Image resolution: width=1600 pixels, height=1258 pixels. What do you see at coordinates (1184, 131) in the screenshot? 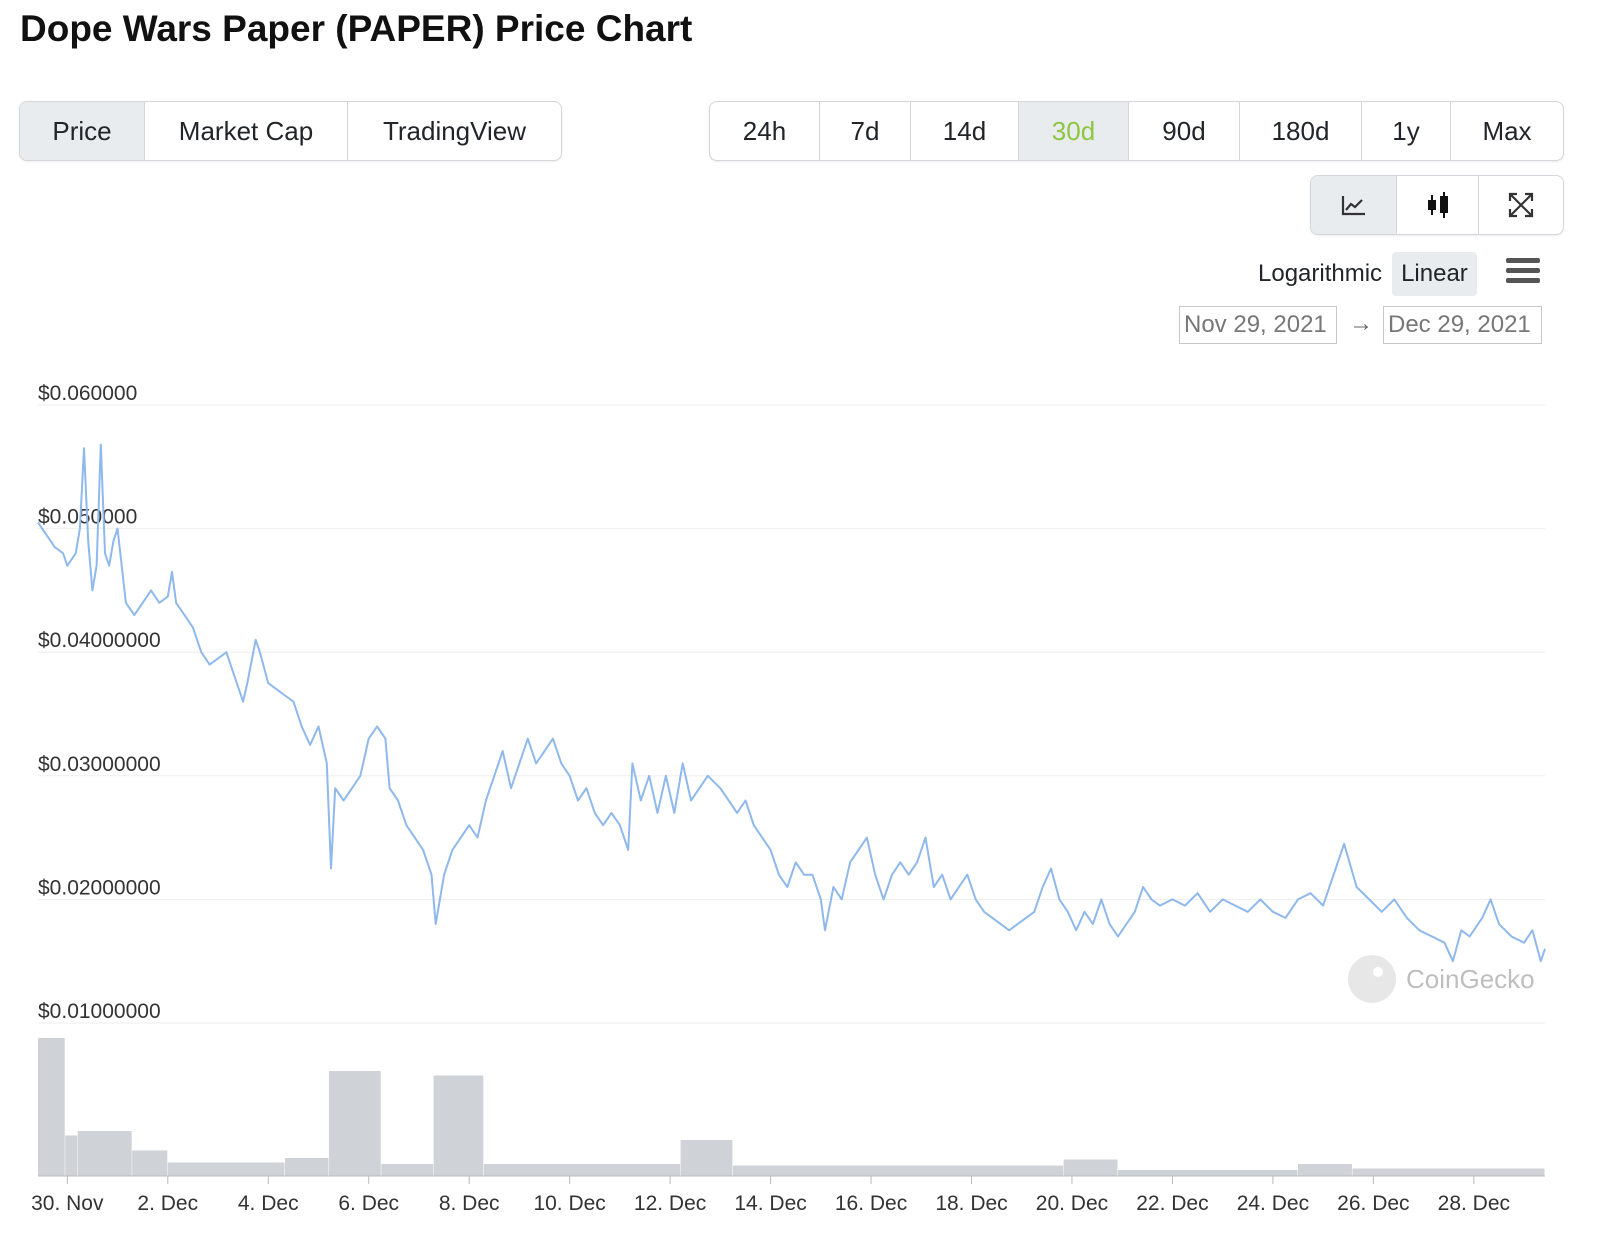
I see `range-90d: 90d` at bounding box center [1184, 131].